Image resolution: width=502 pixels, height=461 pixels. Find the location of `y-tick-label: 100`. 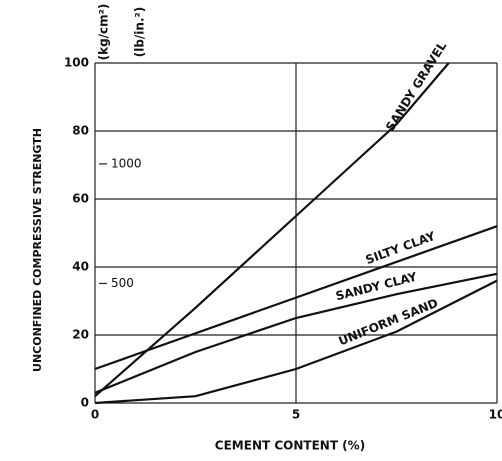

y-tick-label: 100 is located at coordinates (76, 63).